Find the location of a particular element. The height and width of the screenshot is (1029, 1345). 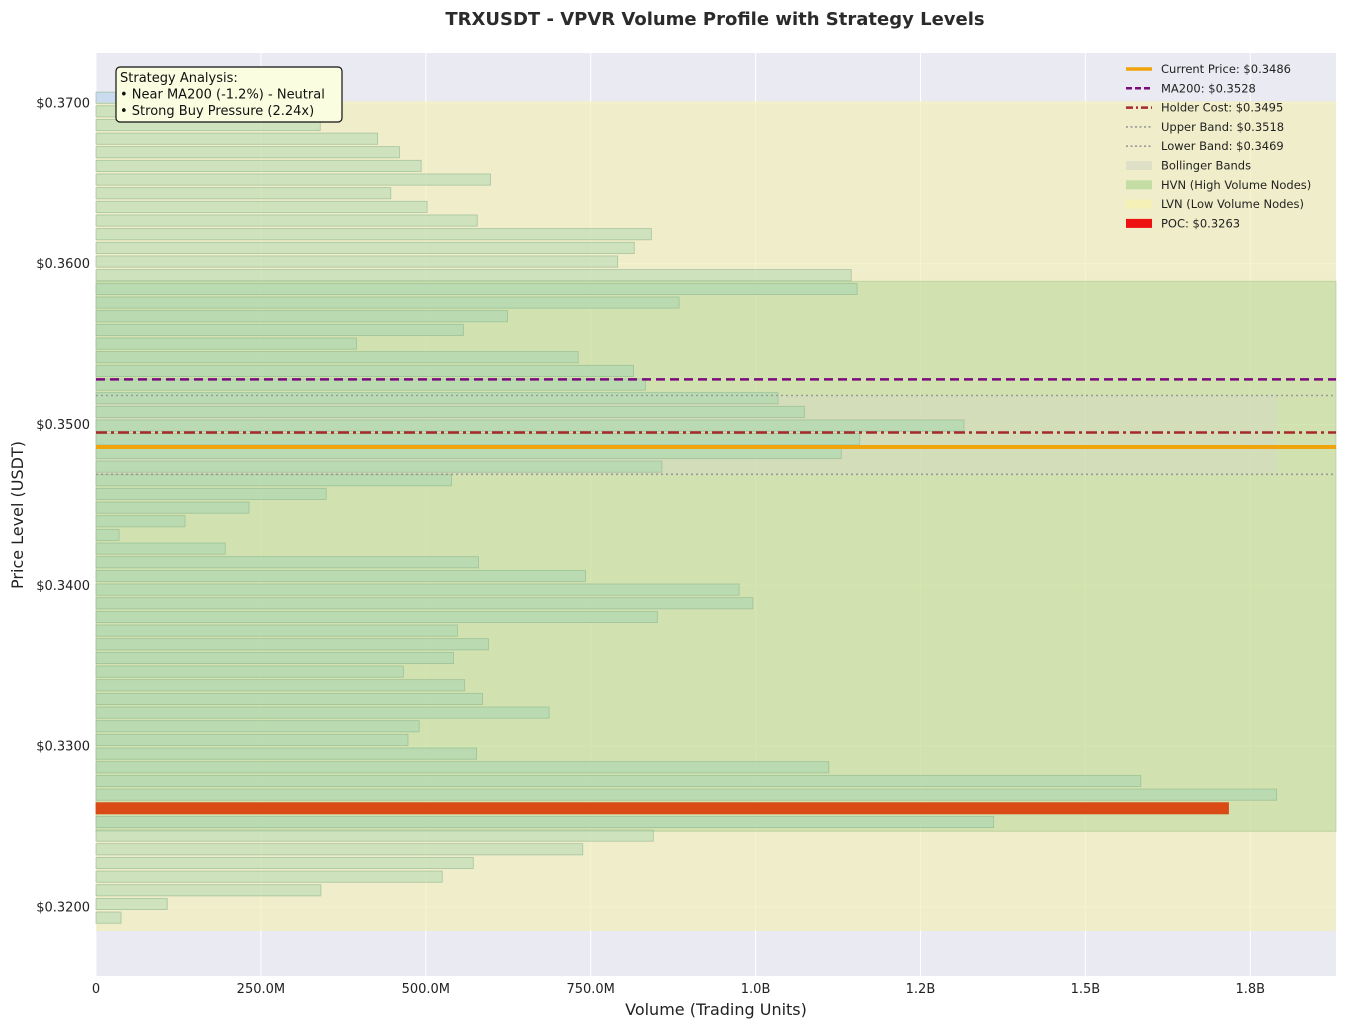

x-tick-label: 1.5B is located at coordinates (1086, 989).